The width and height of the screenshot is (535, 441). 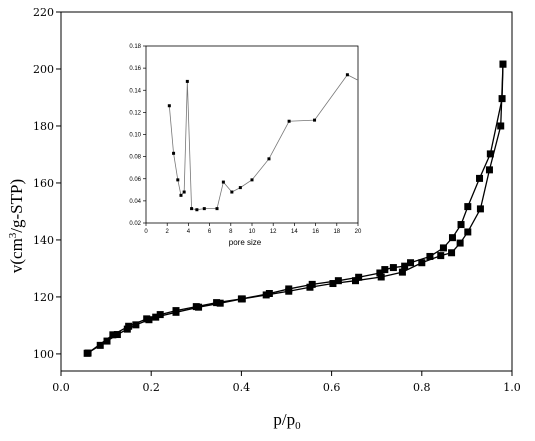 What do you see at coordinates (43, 354) in the screenshot?
I see `main-y-tick-label: 100` at bounding box center [43, 354].